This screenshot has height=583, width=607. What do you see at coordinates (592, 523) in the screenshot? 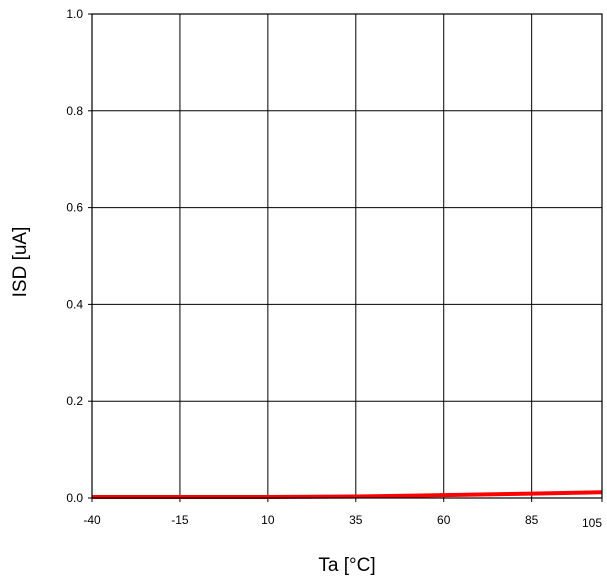
I see `x-tick-label: 105` at bounding box center [592, 523].